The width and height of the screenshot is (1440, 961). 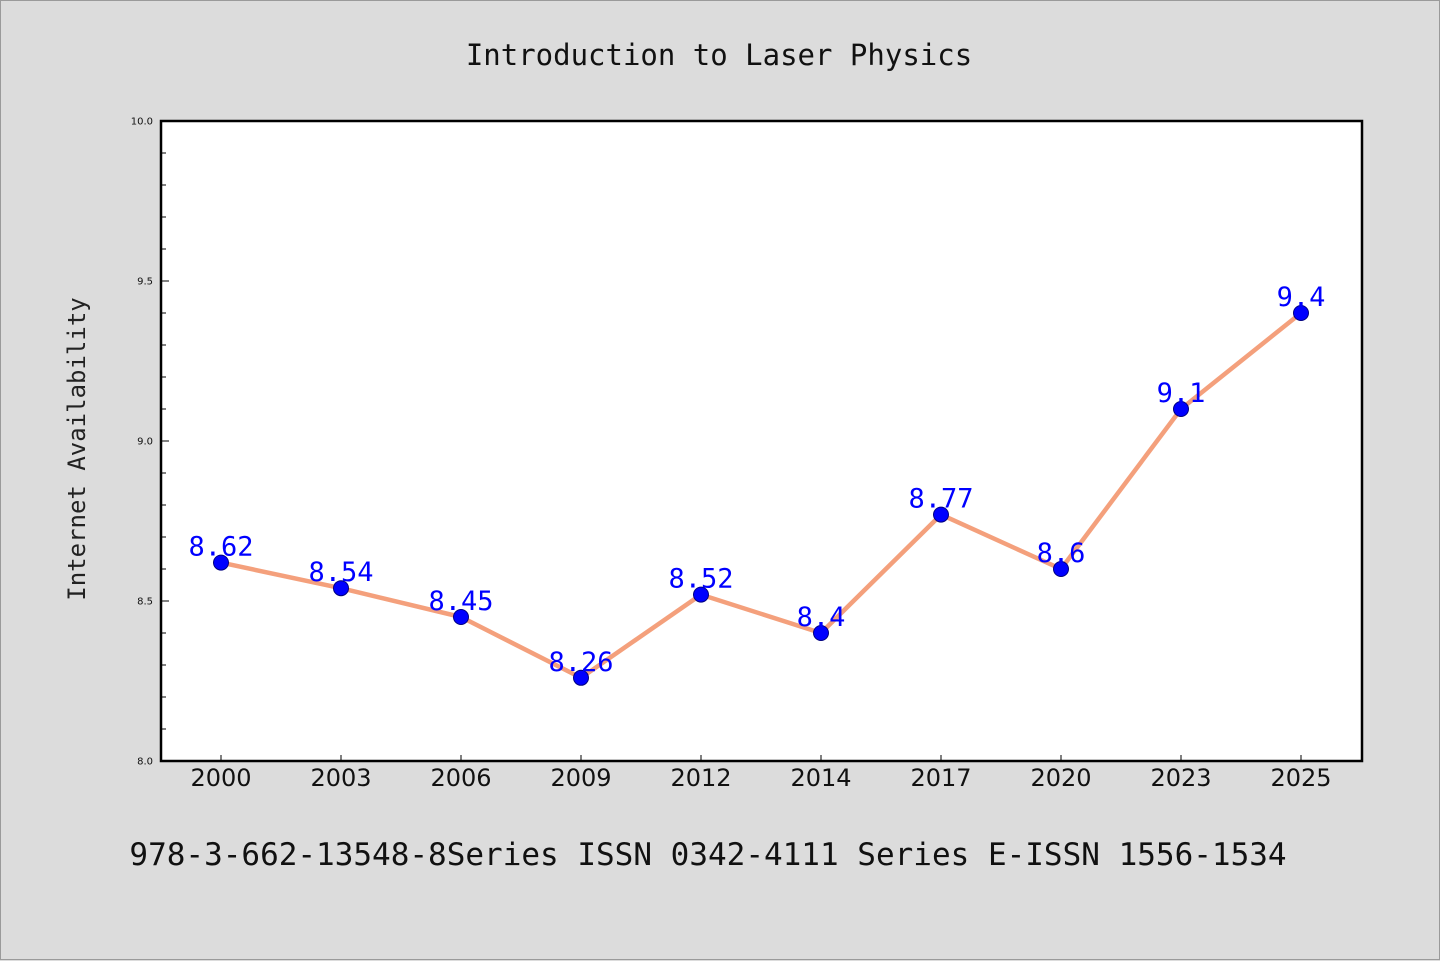 I want to click on data-label: 8.4, so click(x=821, y=617).